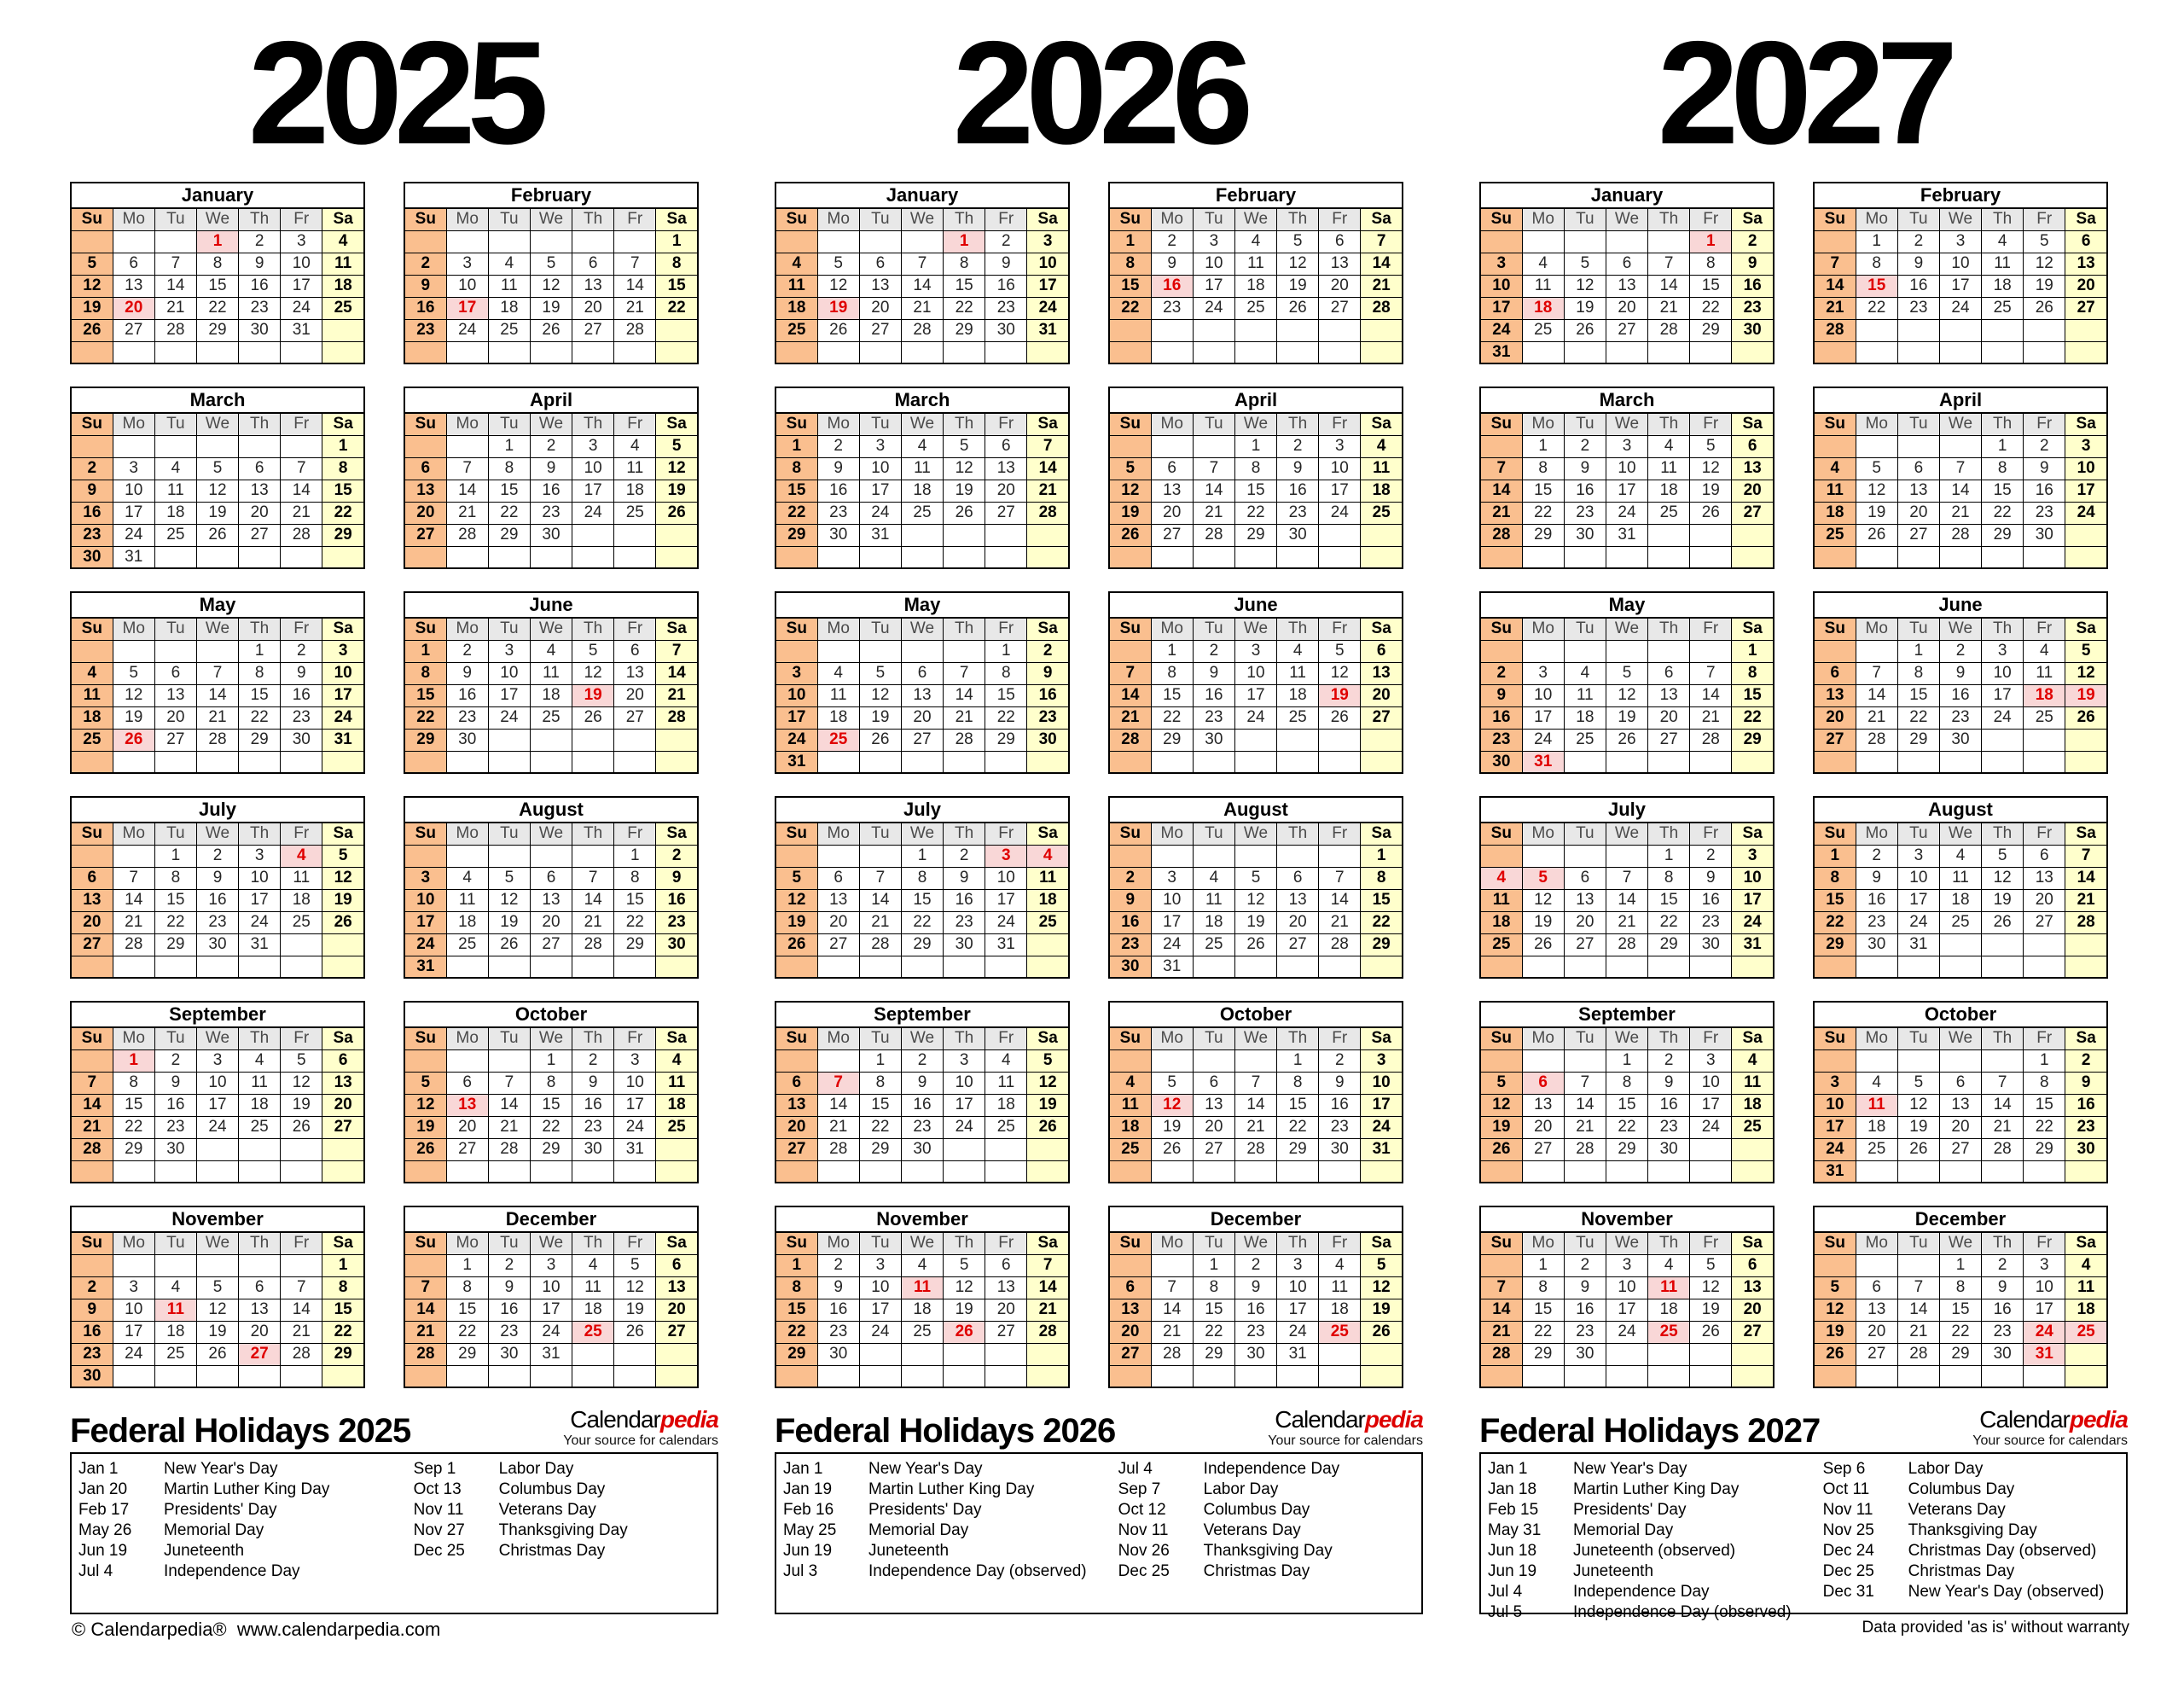  Describe the element at coordinates (923, 1219) in the screenshot. I see `month-title: November` at that location.